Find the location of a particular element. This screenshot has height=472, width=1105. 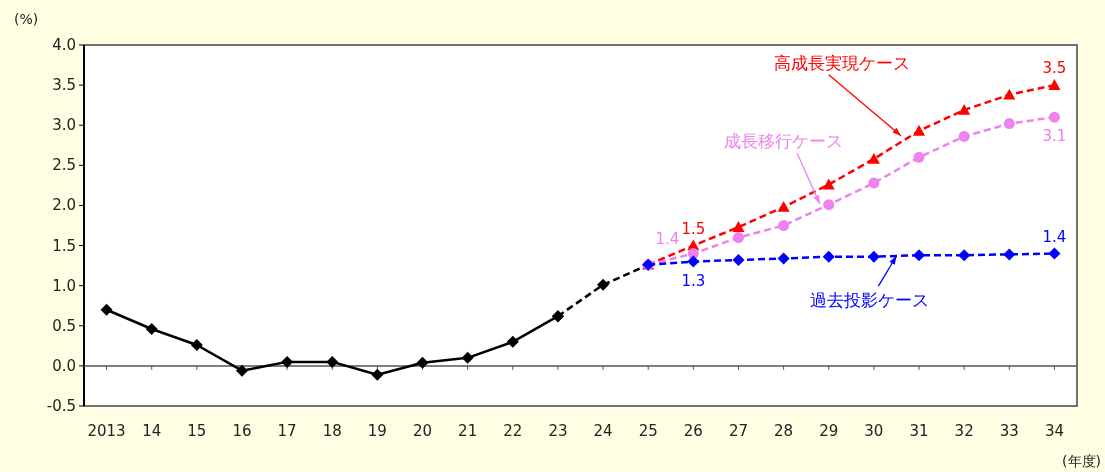

text: 高成長実現ケース is located at coordinates (842, 62).